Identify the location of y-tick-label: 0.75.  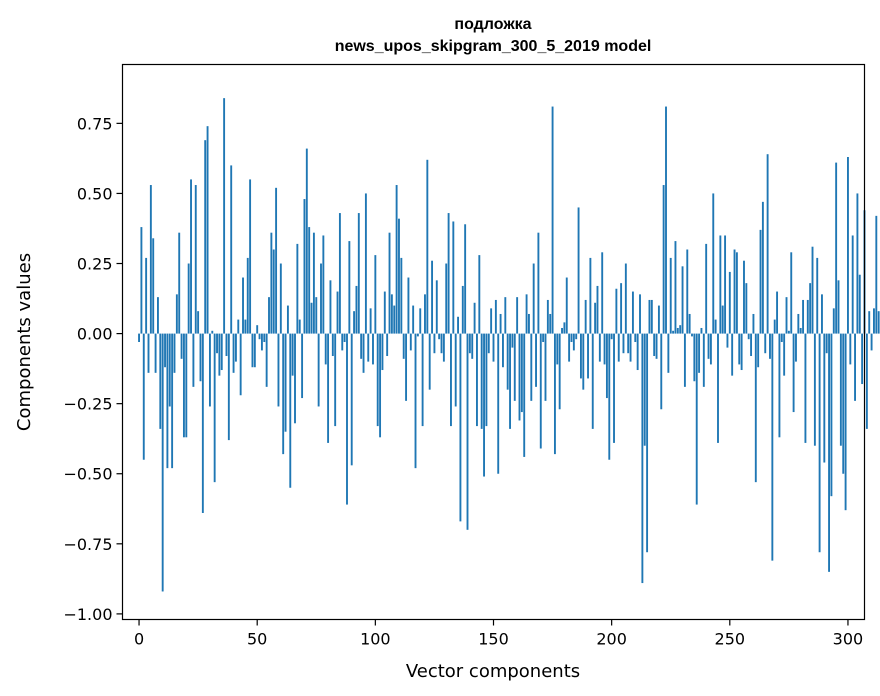
(95, 123).